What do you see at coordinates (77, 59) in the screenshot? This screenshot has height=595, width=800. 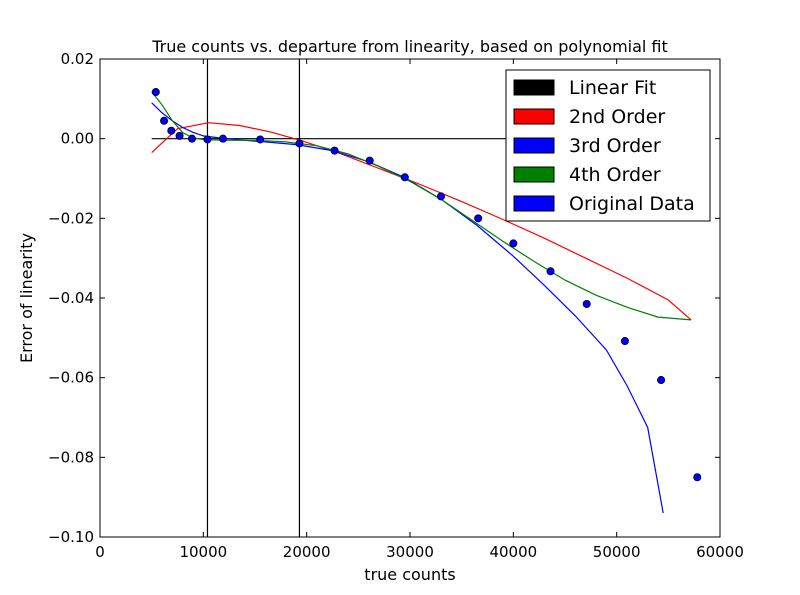 I see `y-tick-label: 0.02` at bounding box center [77, 59].